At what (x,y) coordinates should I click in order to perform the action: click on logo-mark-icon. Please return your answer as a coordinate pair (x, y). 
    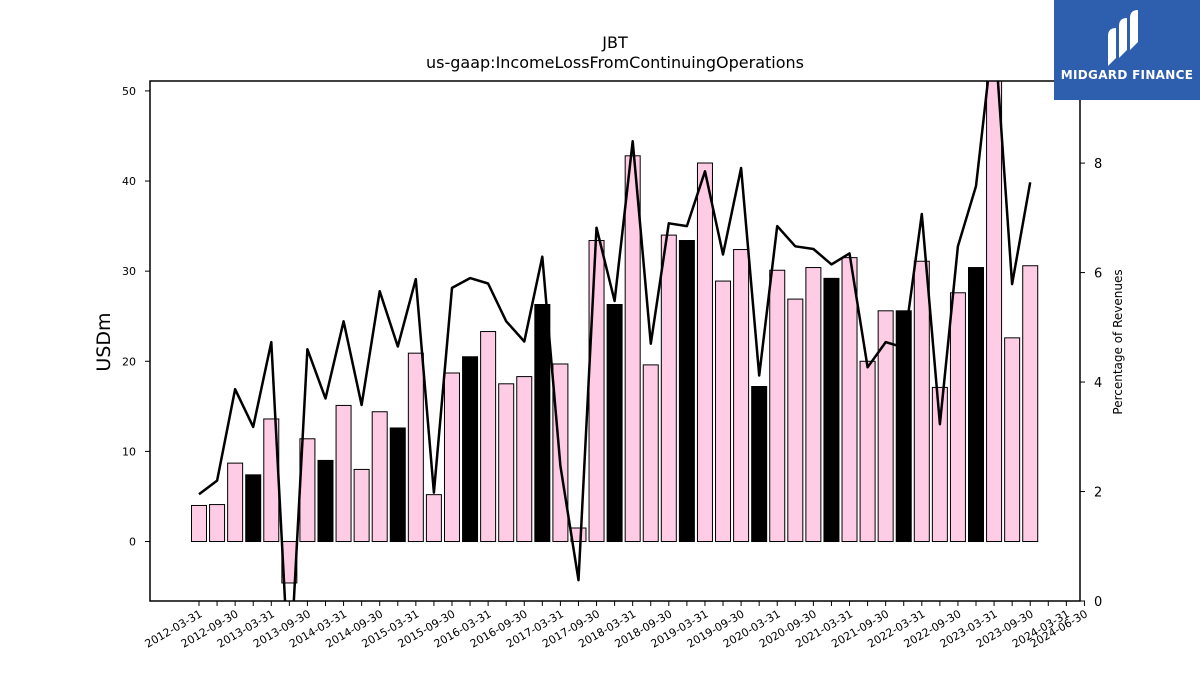
    Looking at the image, I should click on (1123, 40).